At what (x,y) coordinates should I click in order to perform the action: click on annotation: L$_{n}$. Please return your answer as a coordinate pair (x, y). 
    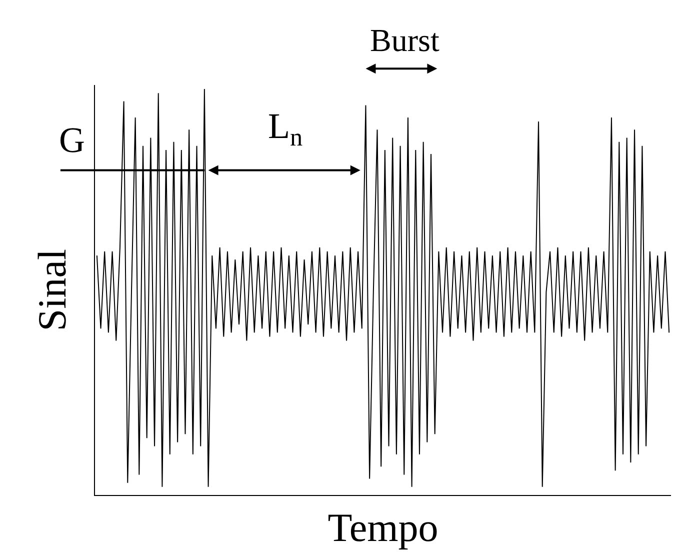
    Looking at the image, I should click on (285, 129).